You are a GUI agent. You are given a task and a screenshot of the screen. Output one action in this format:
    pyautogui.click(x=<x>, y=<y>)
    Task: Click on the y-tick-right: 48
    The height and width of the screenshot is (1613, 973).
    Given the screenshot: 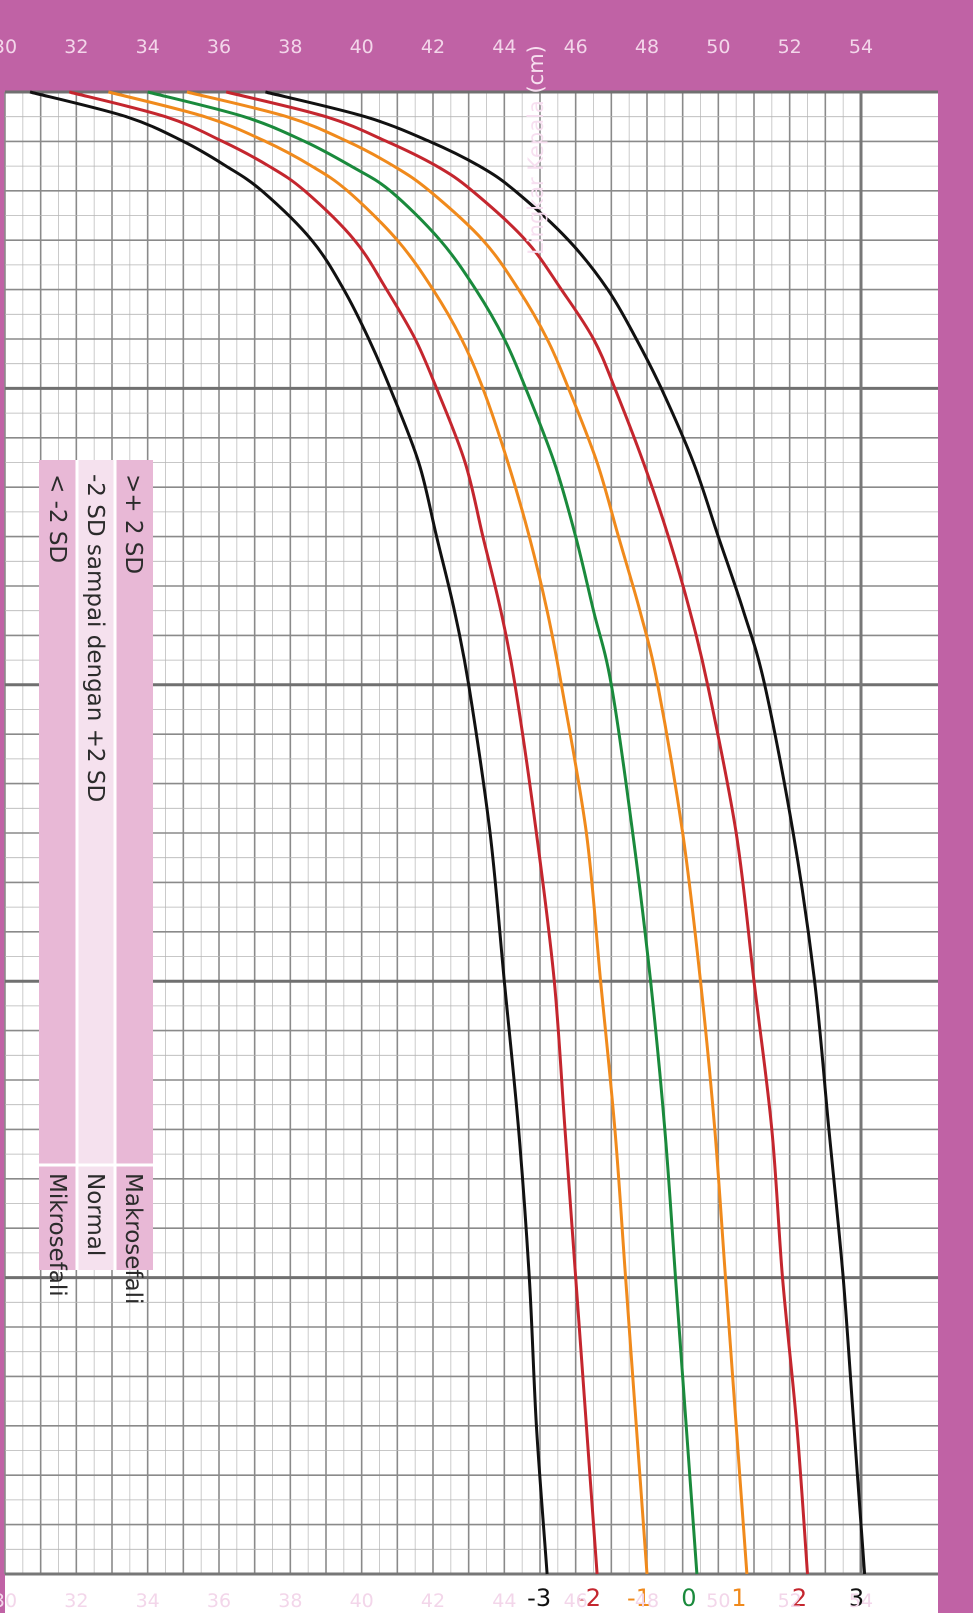 What is the action you would take?
    pyautogui.click(x=647, y=1601)
    